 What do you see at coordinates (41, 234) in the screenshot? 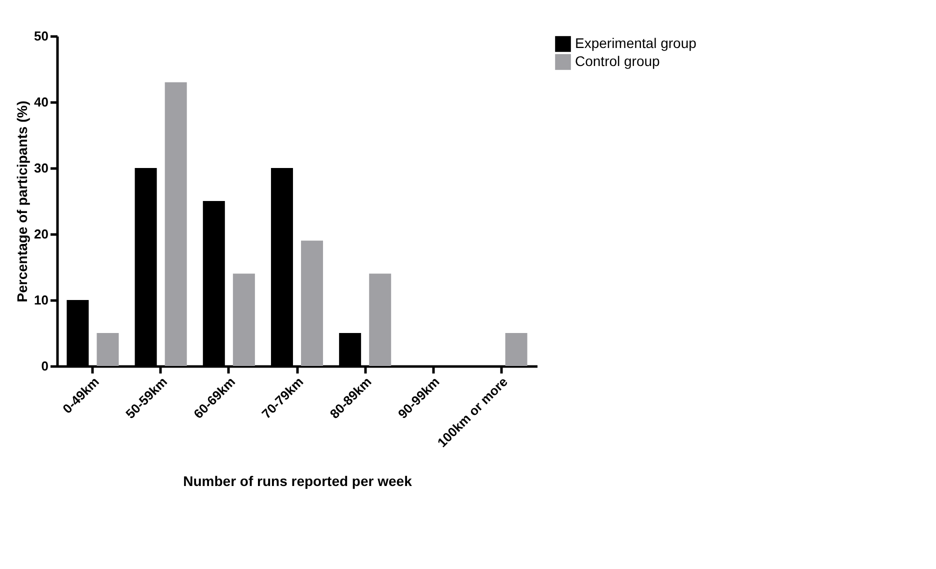
I see `y-tick-label: 20` at bounding box center [41, 234].